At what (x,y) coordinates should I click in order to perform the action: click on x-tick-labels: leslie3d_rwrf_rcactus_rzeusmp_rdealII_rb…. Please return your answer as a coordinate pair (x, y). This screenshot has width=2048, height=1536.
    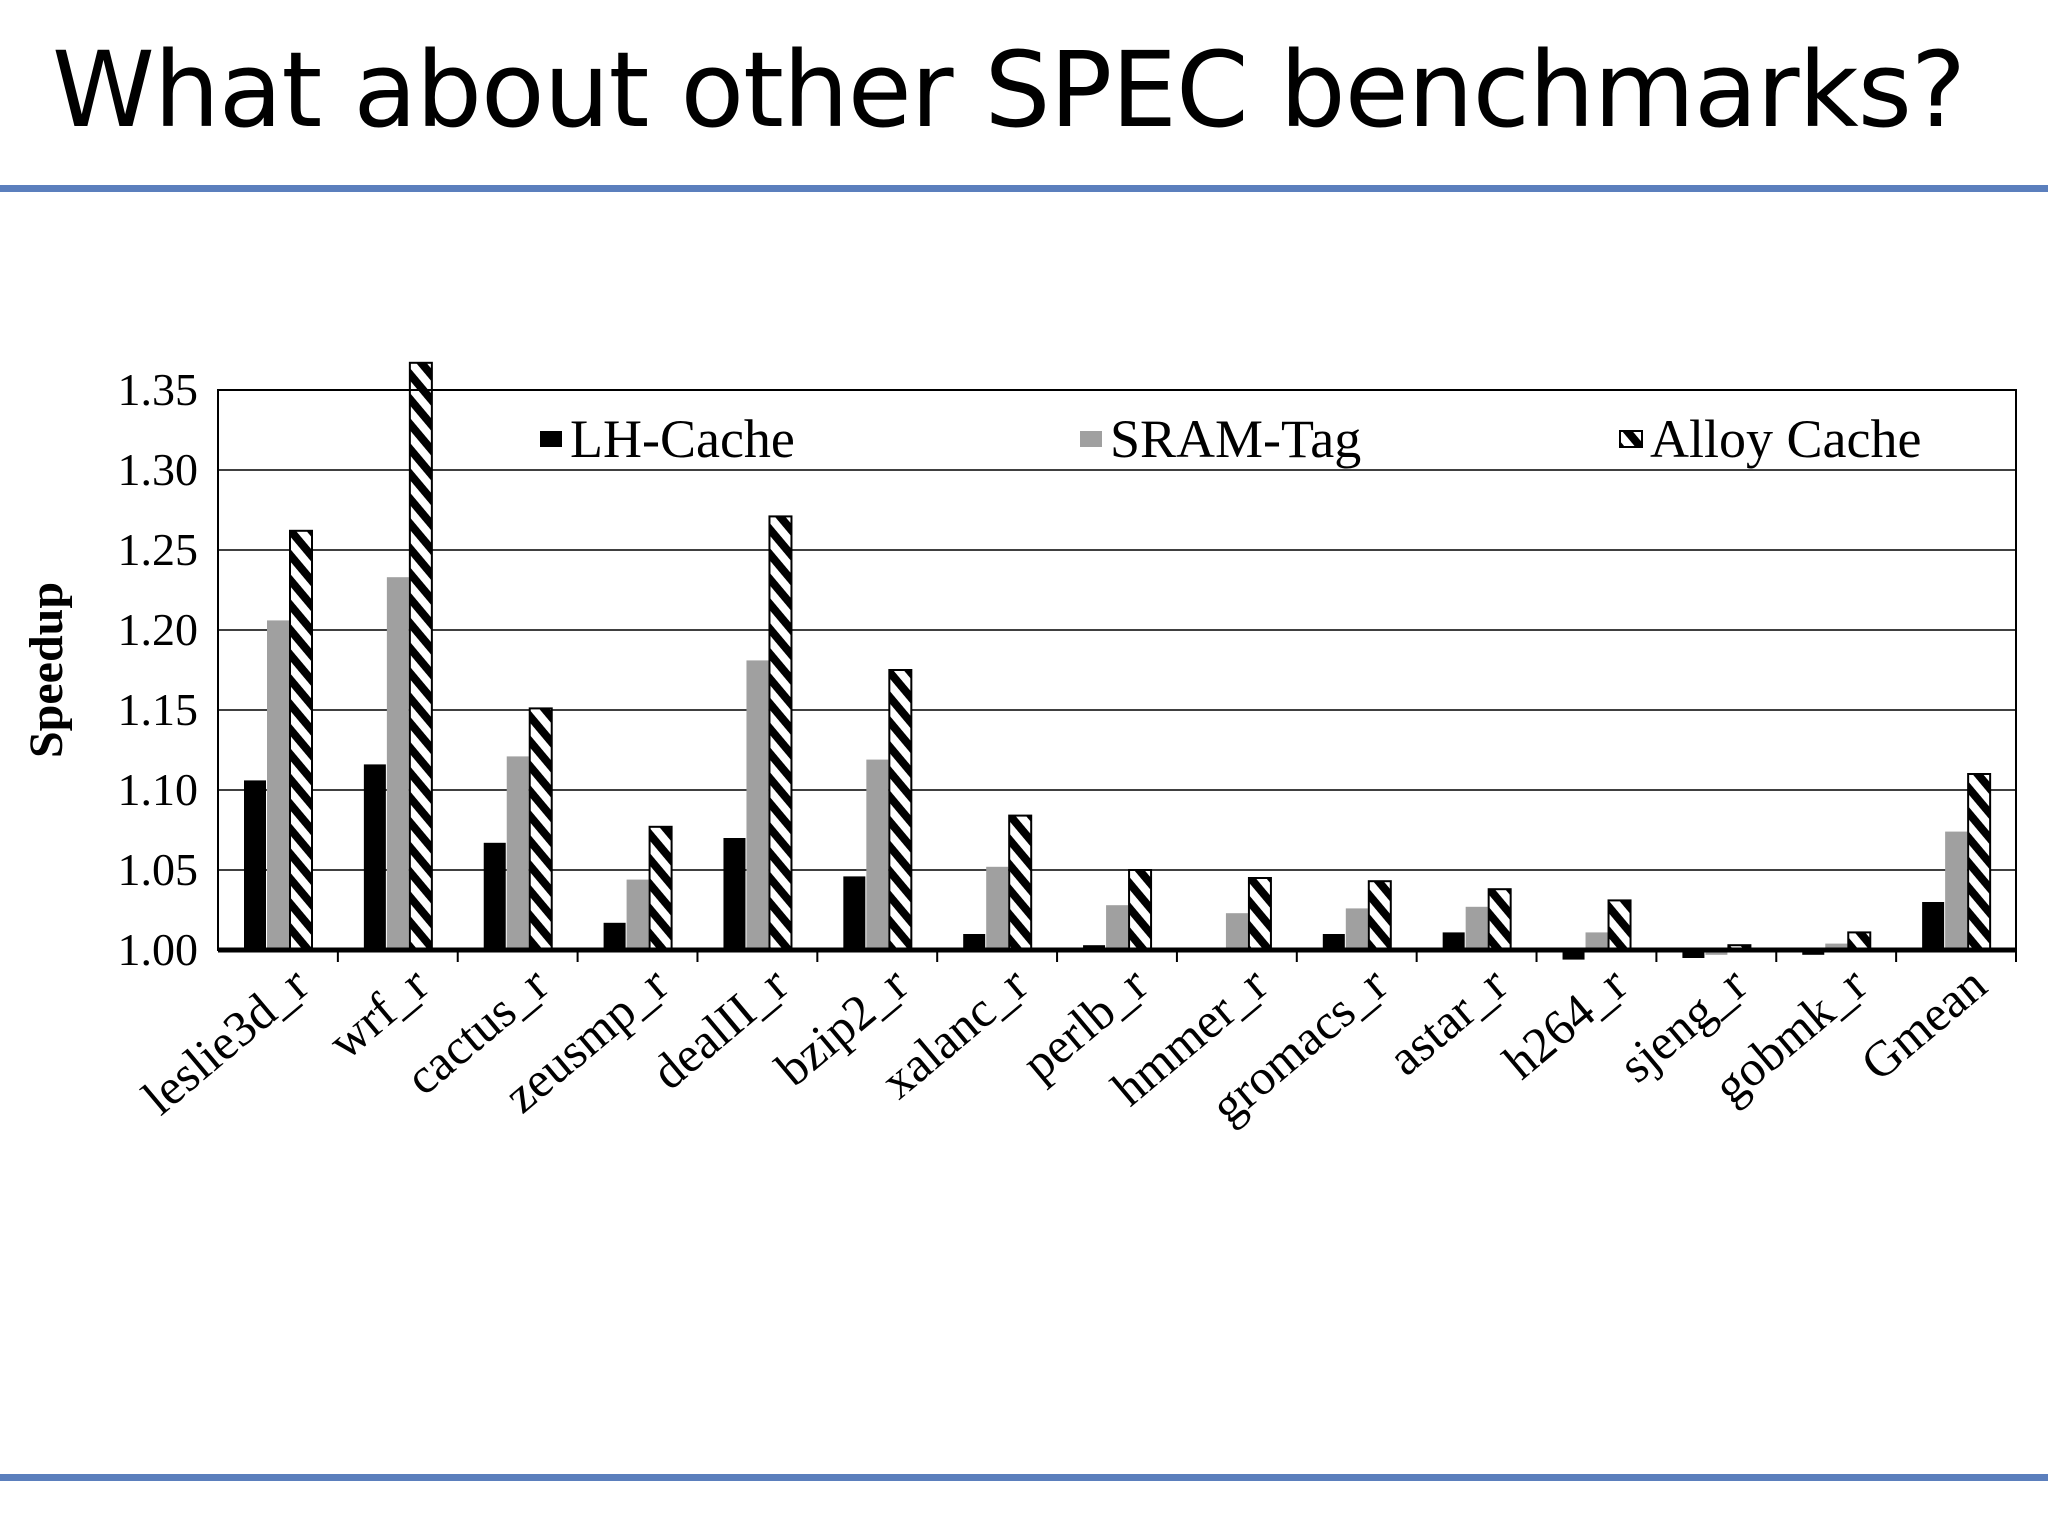
    Looking at the image, I should click on (1064, 1044).